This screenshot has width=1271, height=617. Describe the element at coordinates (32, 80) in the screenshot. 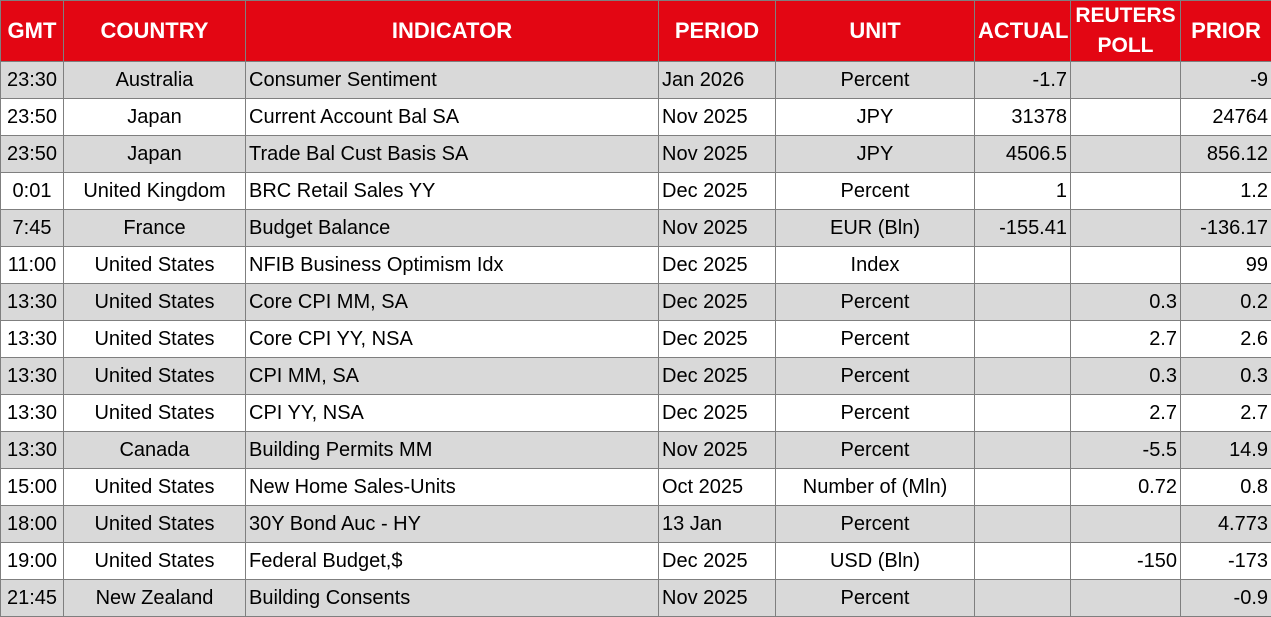

I see `cell-gmt: 23:30` at that location.